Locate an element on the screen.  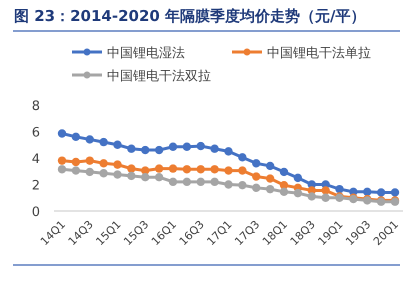
y-tick-label: 2 is located at coordinates (36, 186).